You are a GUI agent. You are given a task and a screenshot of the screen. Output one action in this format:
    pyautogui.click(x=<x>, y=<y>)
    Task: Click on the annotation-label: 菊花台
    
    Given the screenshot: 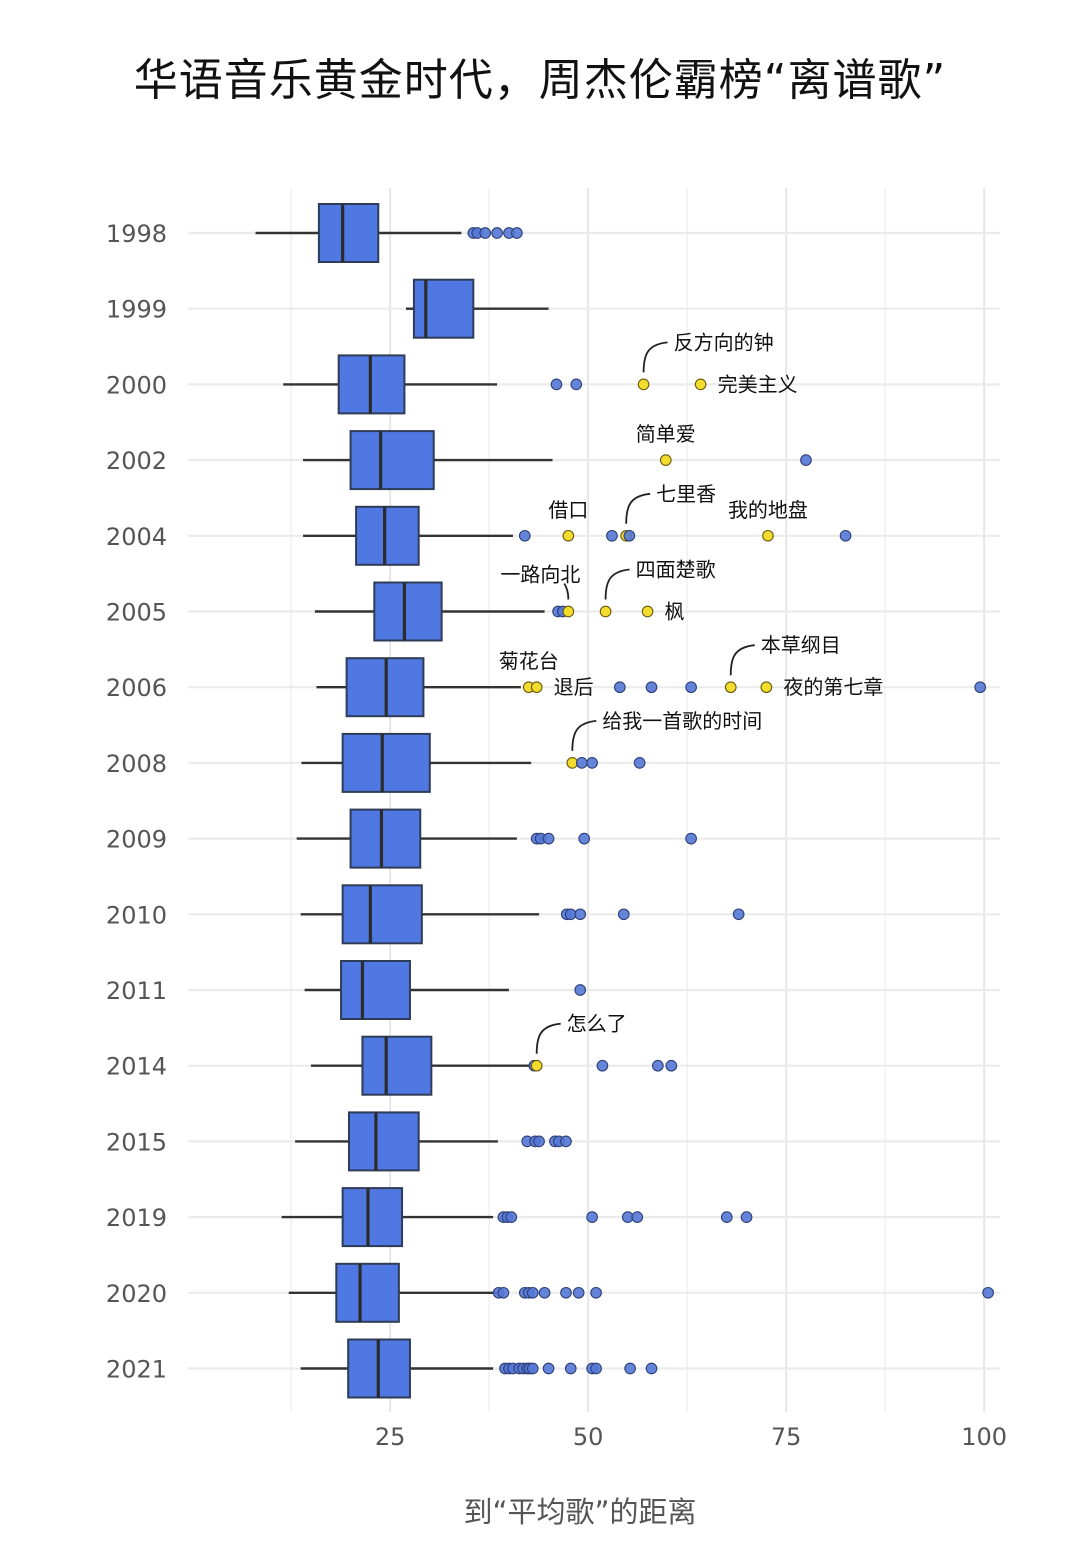 What is the action you would take?
    pyautogui.click(x=529, y=661)
    